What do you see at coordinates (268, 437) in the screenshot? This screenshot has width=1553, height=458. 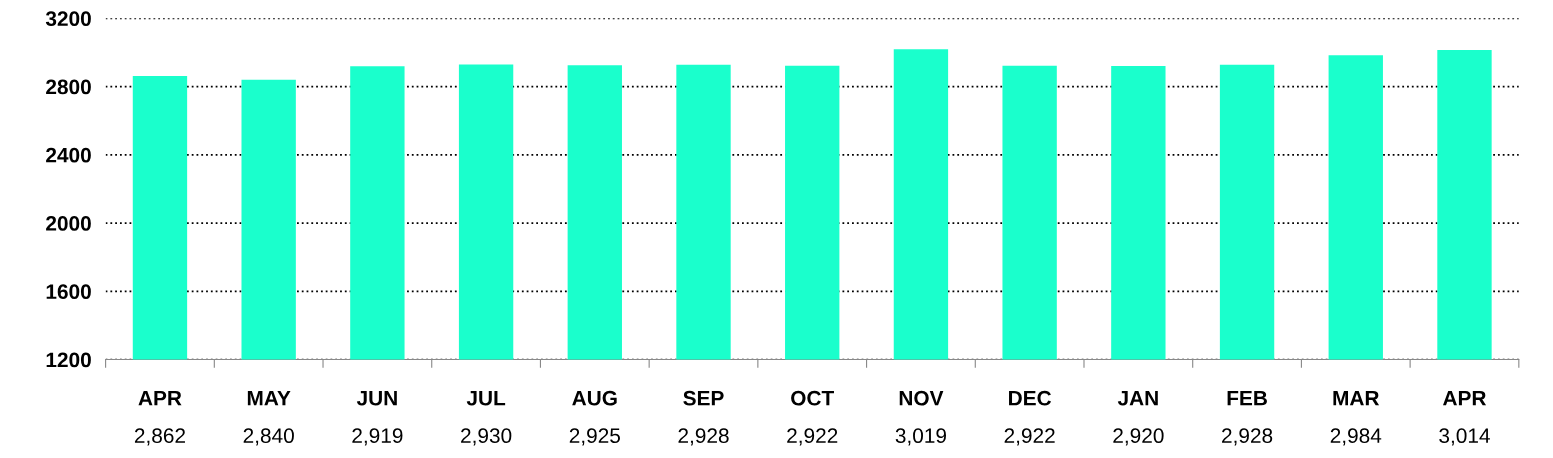 I see `data-label: 2,840` at bounding box center [268, 437].